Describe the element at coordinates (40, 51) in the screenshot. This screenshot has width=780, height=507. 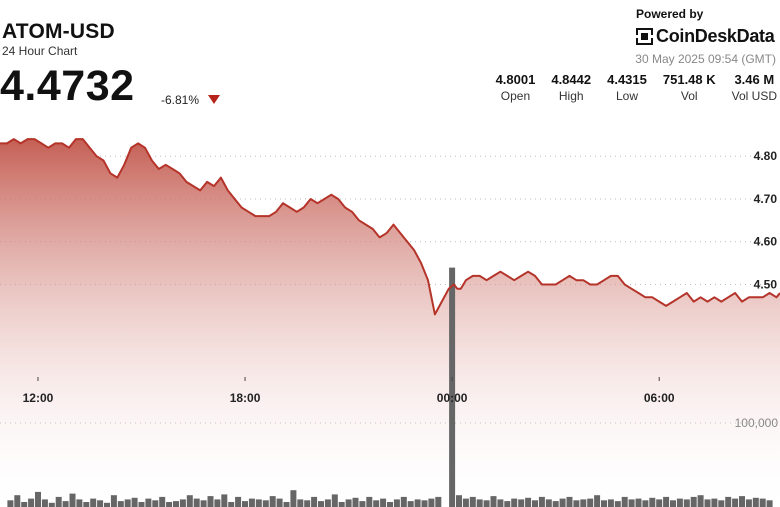
I see `chart-subtitle: 24 Hour Chart` at that location.